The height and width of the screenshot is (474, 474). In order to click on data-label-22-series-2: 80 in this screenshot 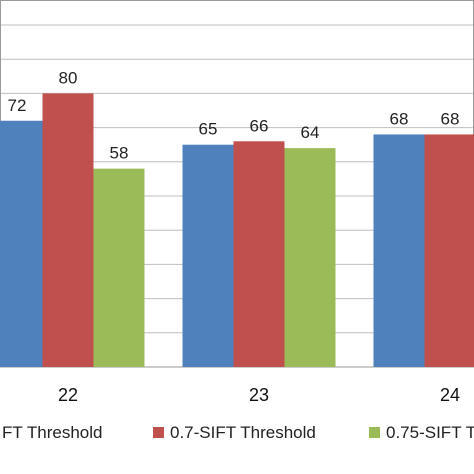, I will do `click(68, 77)`.